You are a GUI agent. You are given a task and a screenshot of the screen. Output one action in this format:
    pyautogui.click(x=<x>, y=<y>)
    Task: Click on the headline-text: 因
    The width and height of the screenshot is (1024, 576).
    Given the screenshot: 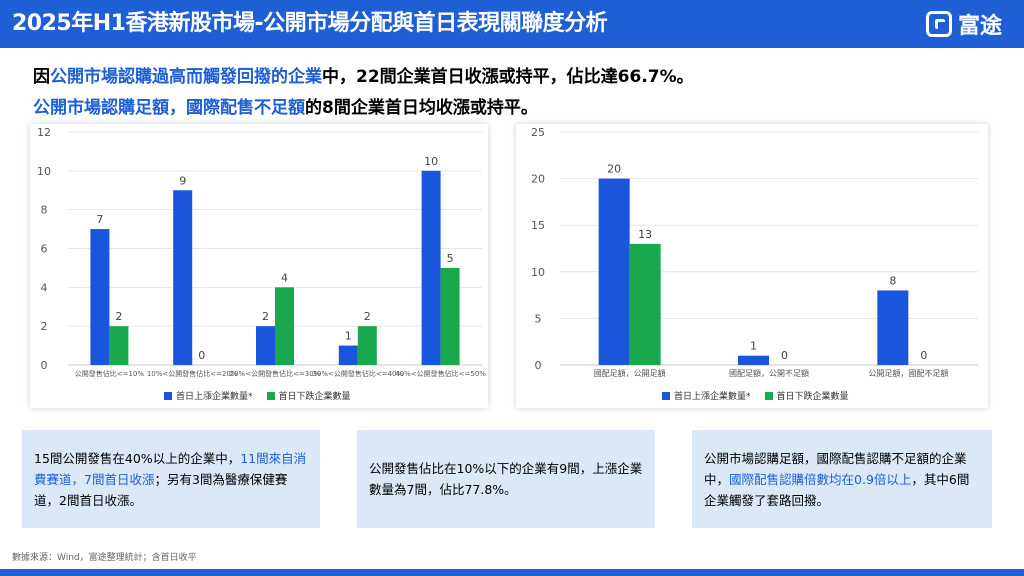 What is the action you would take?
    pyautogui.click(x=41, y=77)
    